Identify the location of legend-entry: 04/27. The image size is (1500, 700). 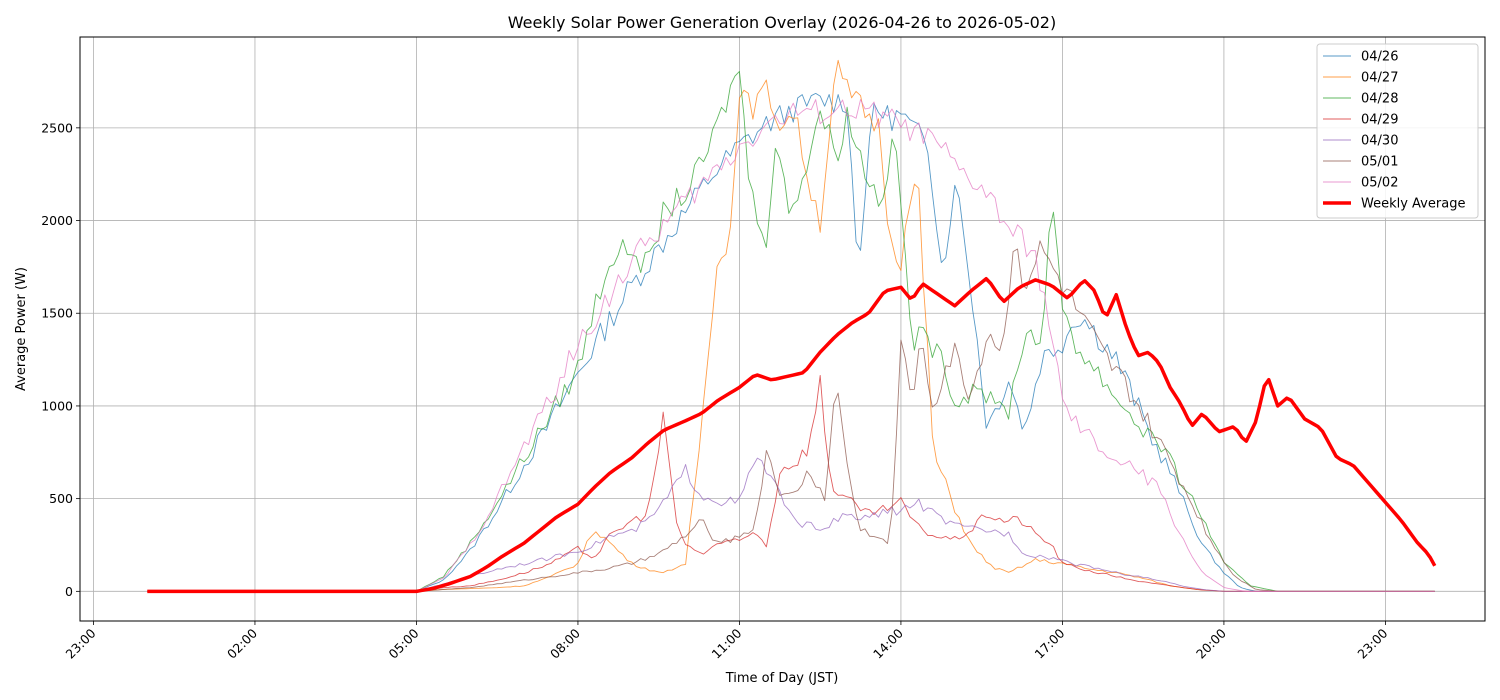
(1379, 78).